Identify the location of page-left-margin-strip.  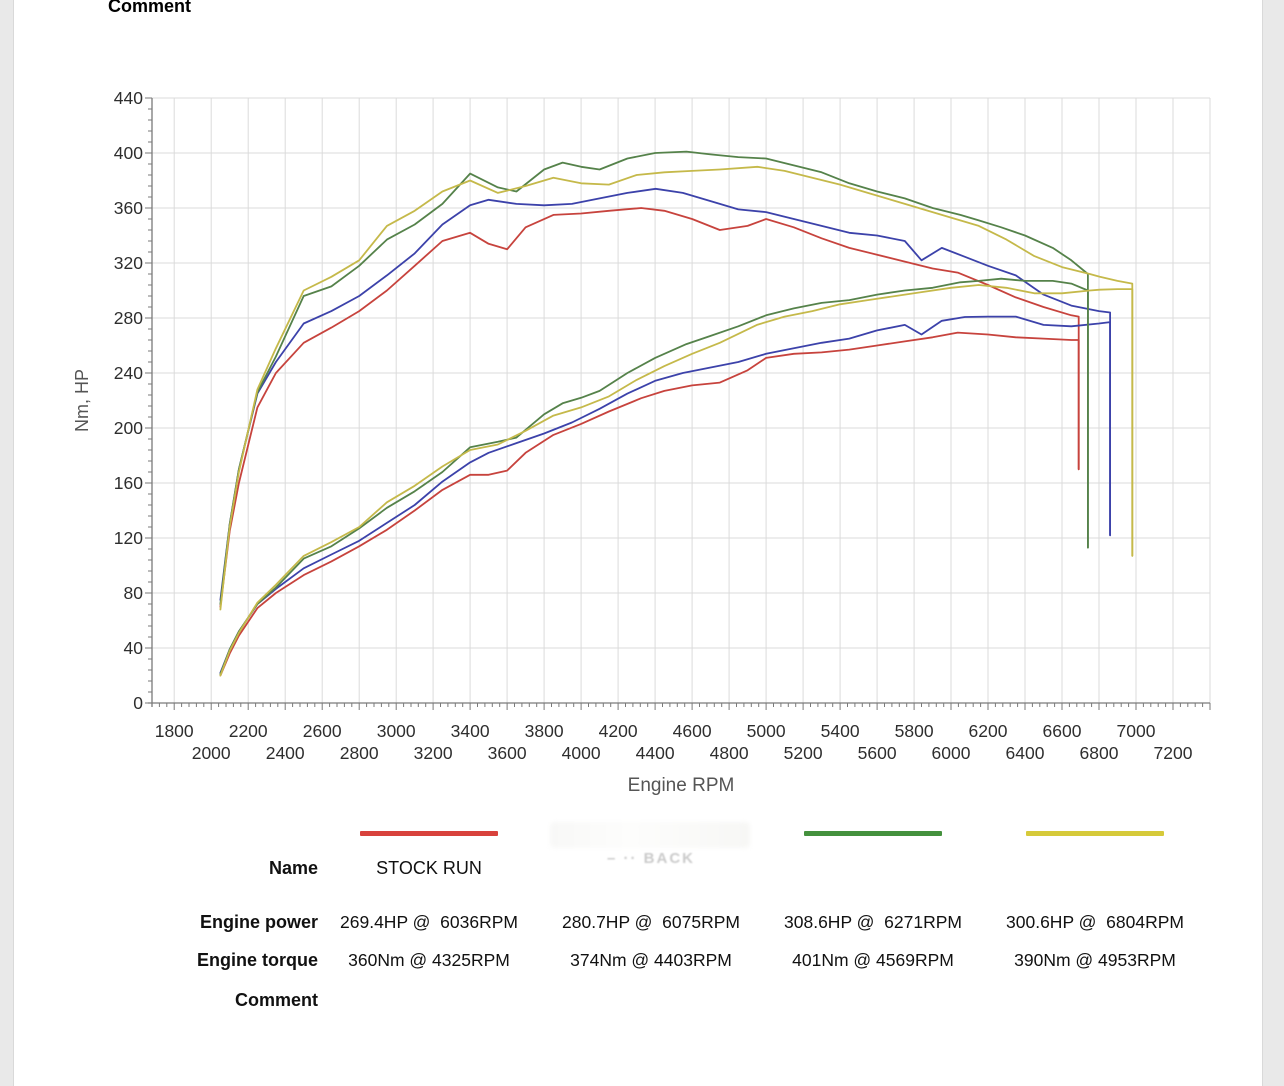
(7, 543).